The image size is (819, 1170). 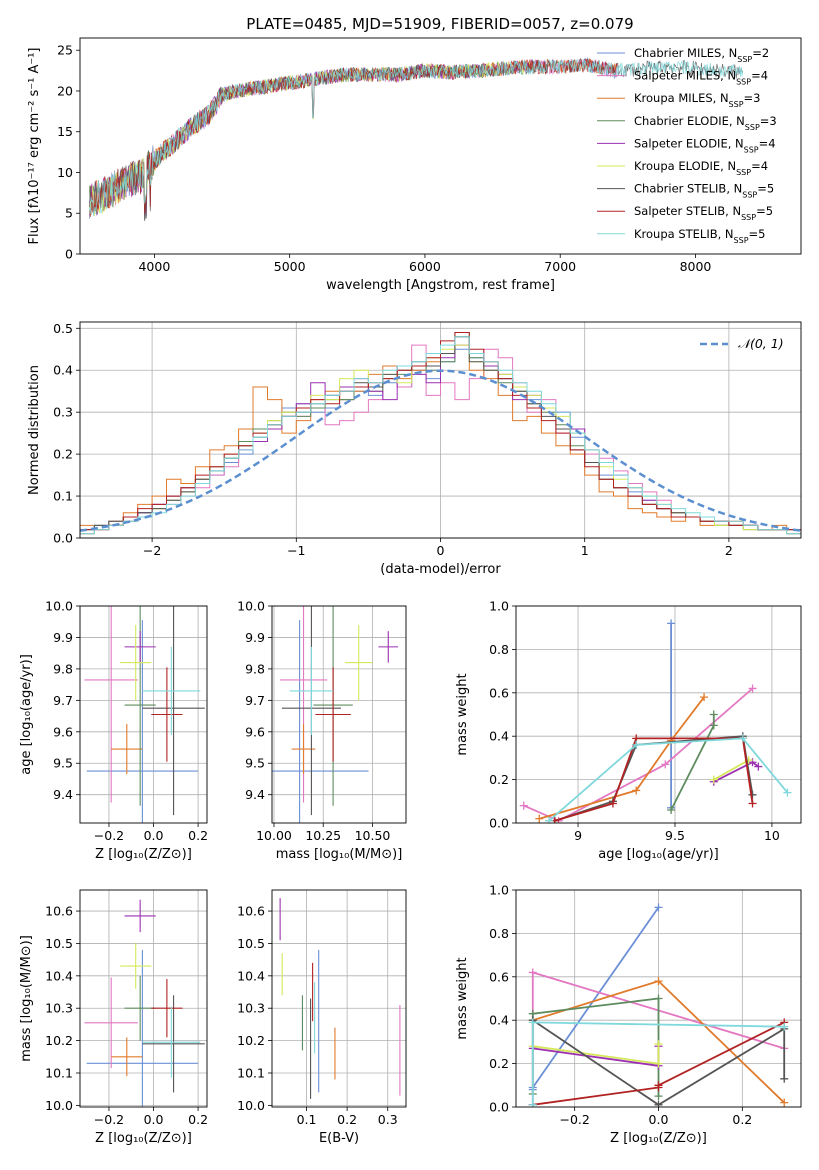 I want to click on weight-vs-age-xtick-label: 9.5, so click(x=675, y=835).